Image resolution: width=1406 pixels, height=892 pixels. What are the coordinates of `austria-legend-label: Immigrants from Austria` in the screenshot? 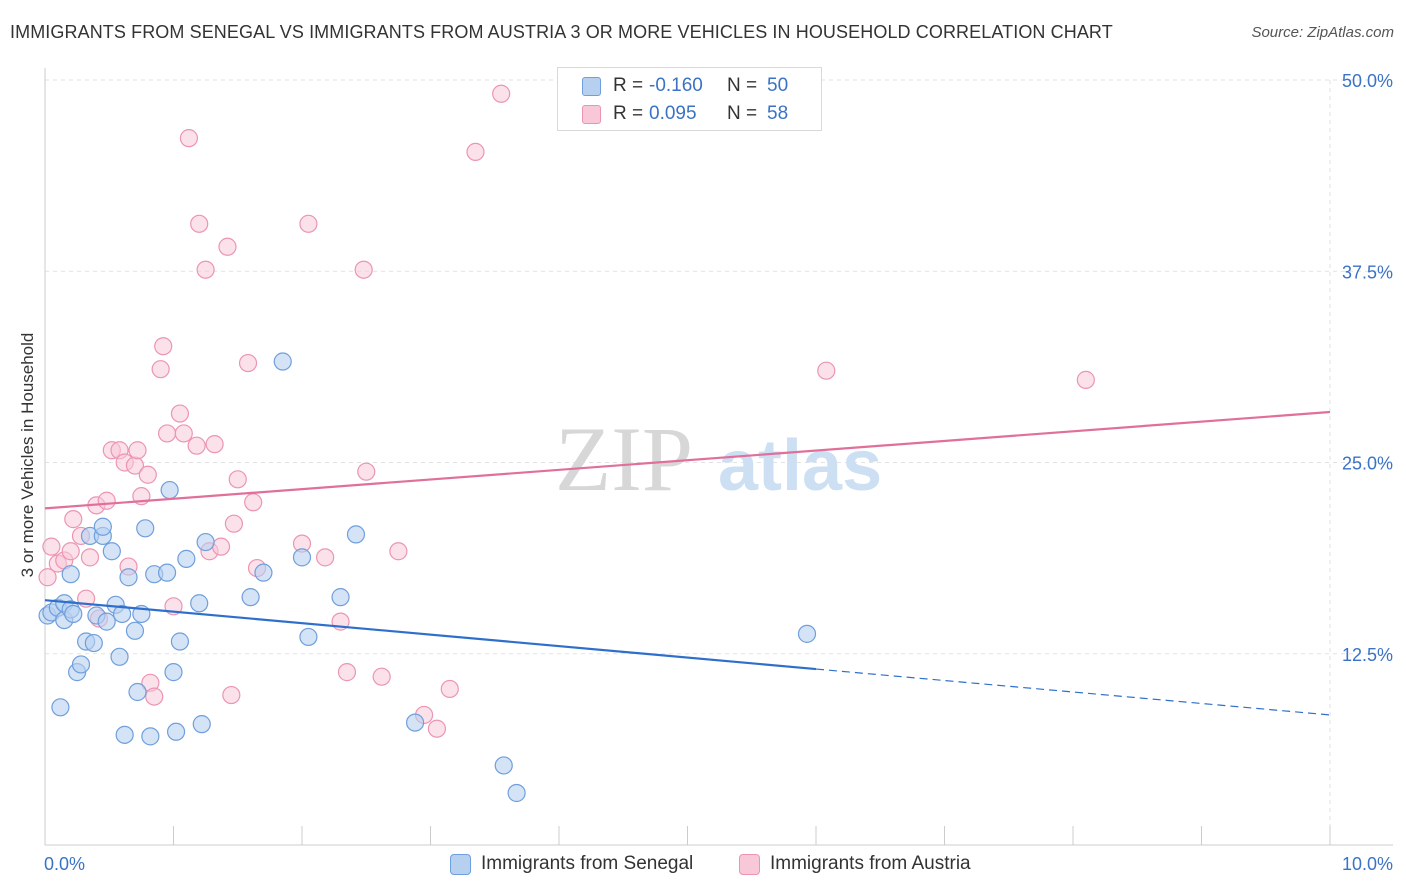 It's located at (870, 863).